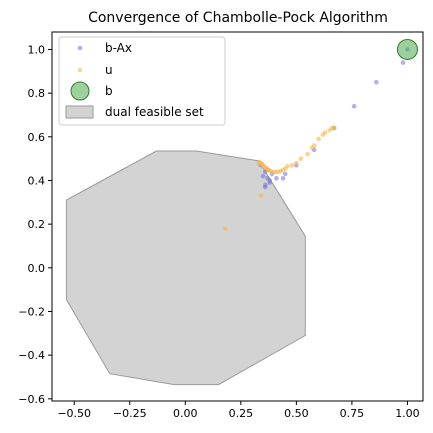 The width and height of the screenshot is (433, 433). What do you see at coordinates (296, 413) in the screenshot?
I see `x-tick-label: 0.50` at bounding box center [296, 413].